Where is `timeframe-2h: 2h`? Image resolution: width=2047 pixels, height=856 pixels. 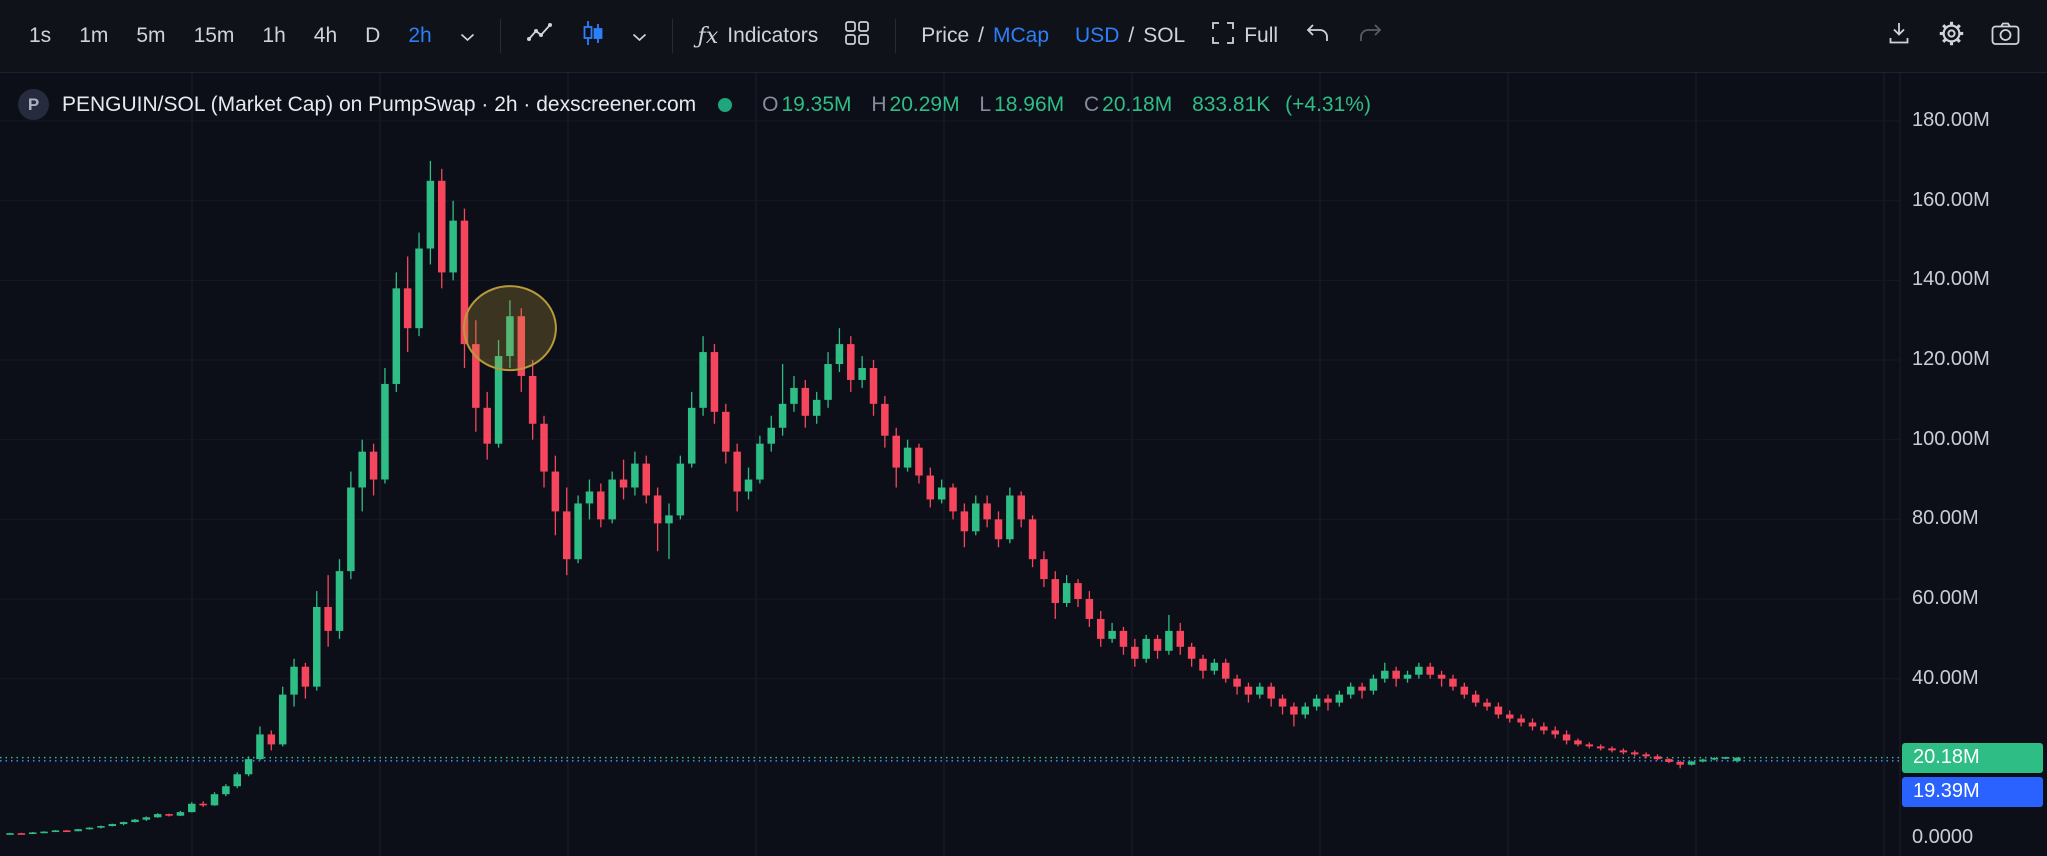
timeframe-2h: 2h is located at coordinates (420, 35).